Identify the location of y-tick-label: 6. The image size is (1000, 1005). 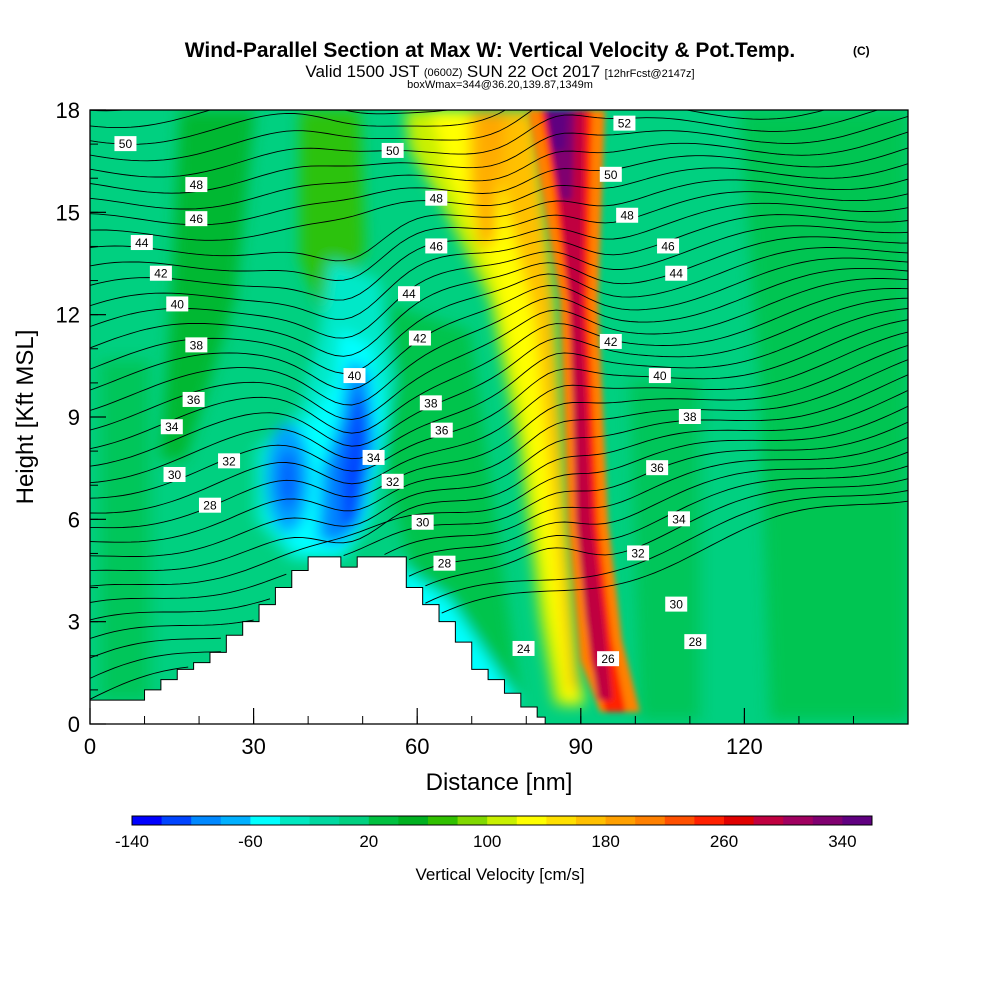
(74, 519).